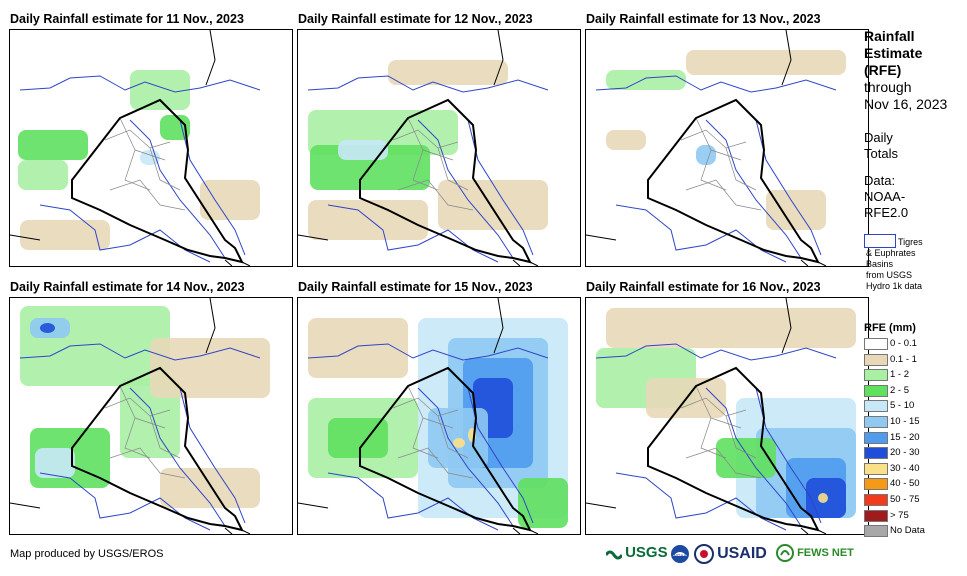  I want to click on legend-label: > 75, so click(899, 515).